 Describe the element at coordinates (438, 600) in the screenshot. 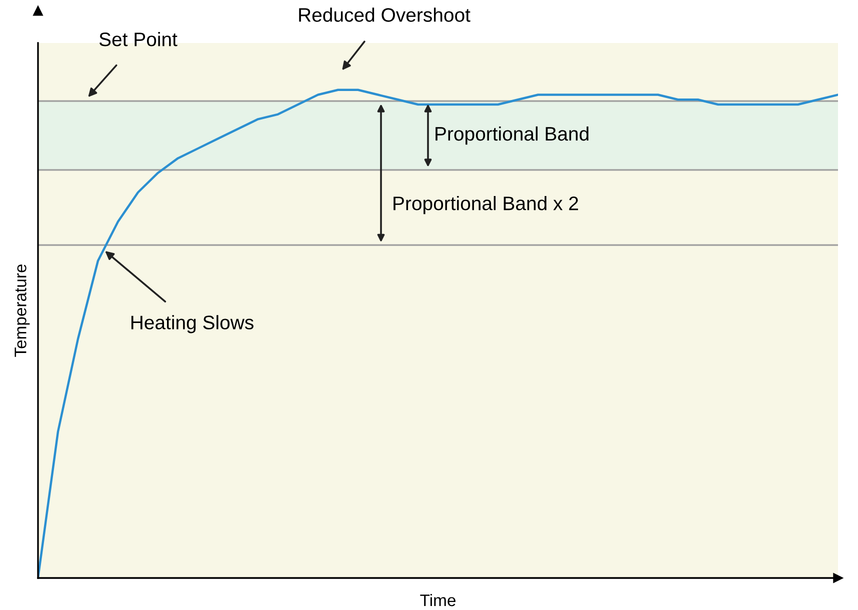

I see `x-axis-title: Time` at that location.